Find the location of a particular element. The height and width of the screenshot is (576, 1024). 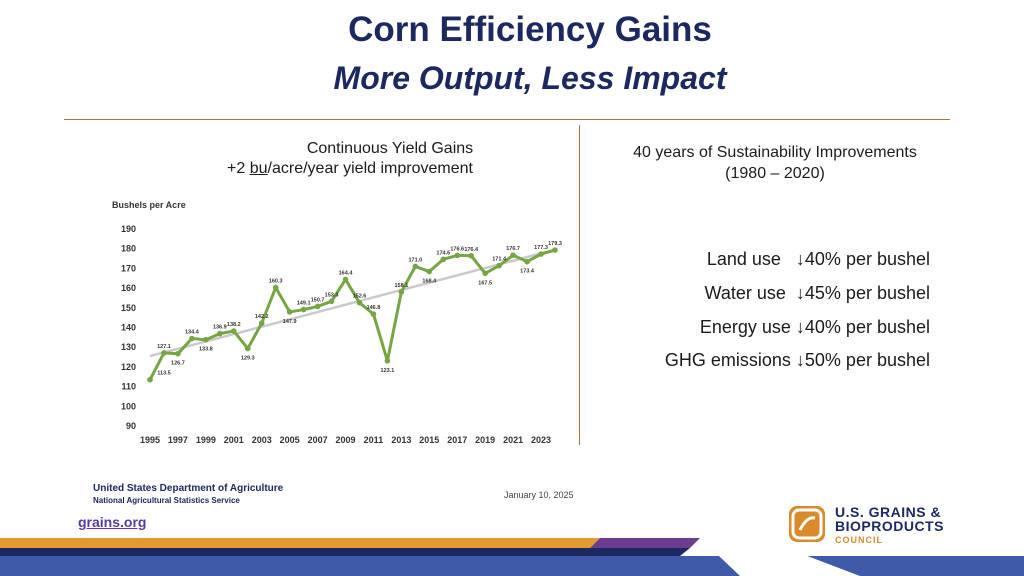

data-label: 134.4 is located at coordinates (192, 333).